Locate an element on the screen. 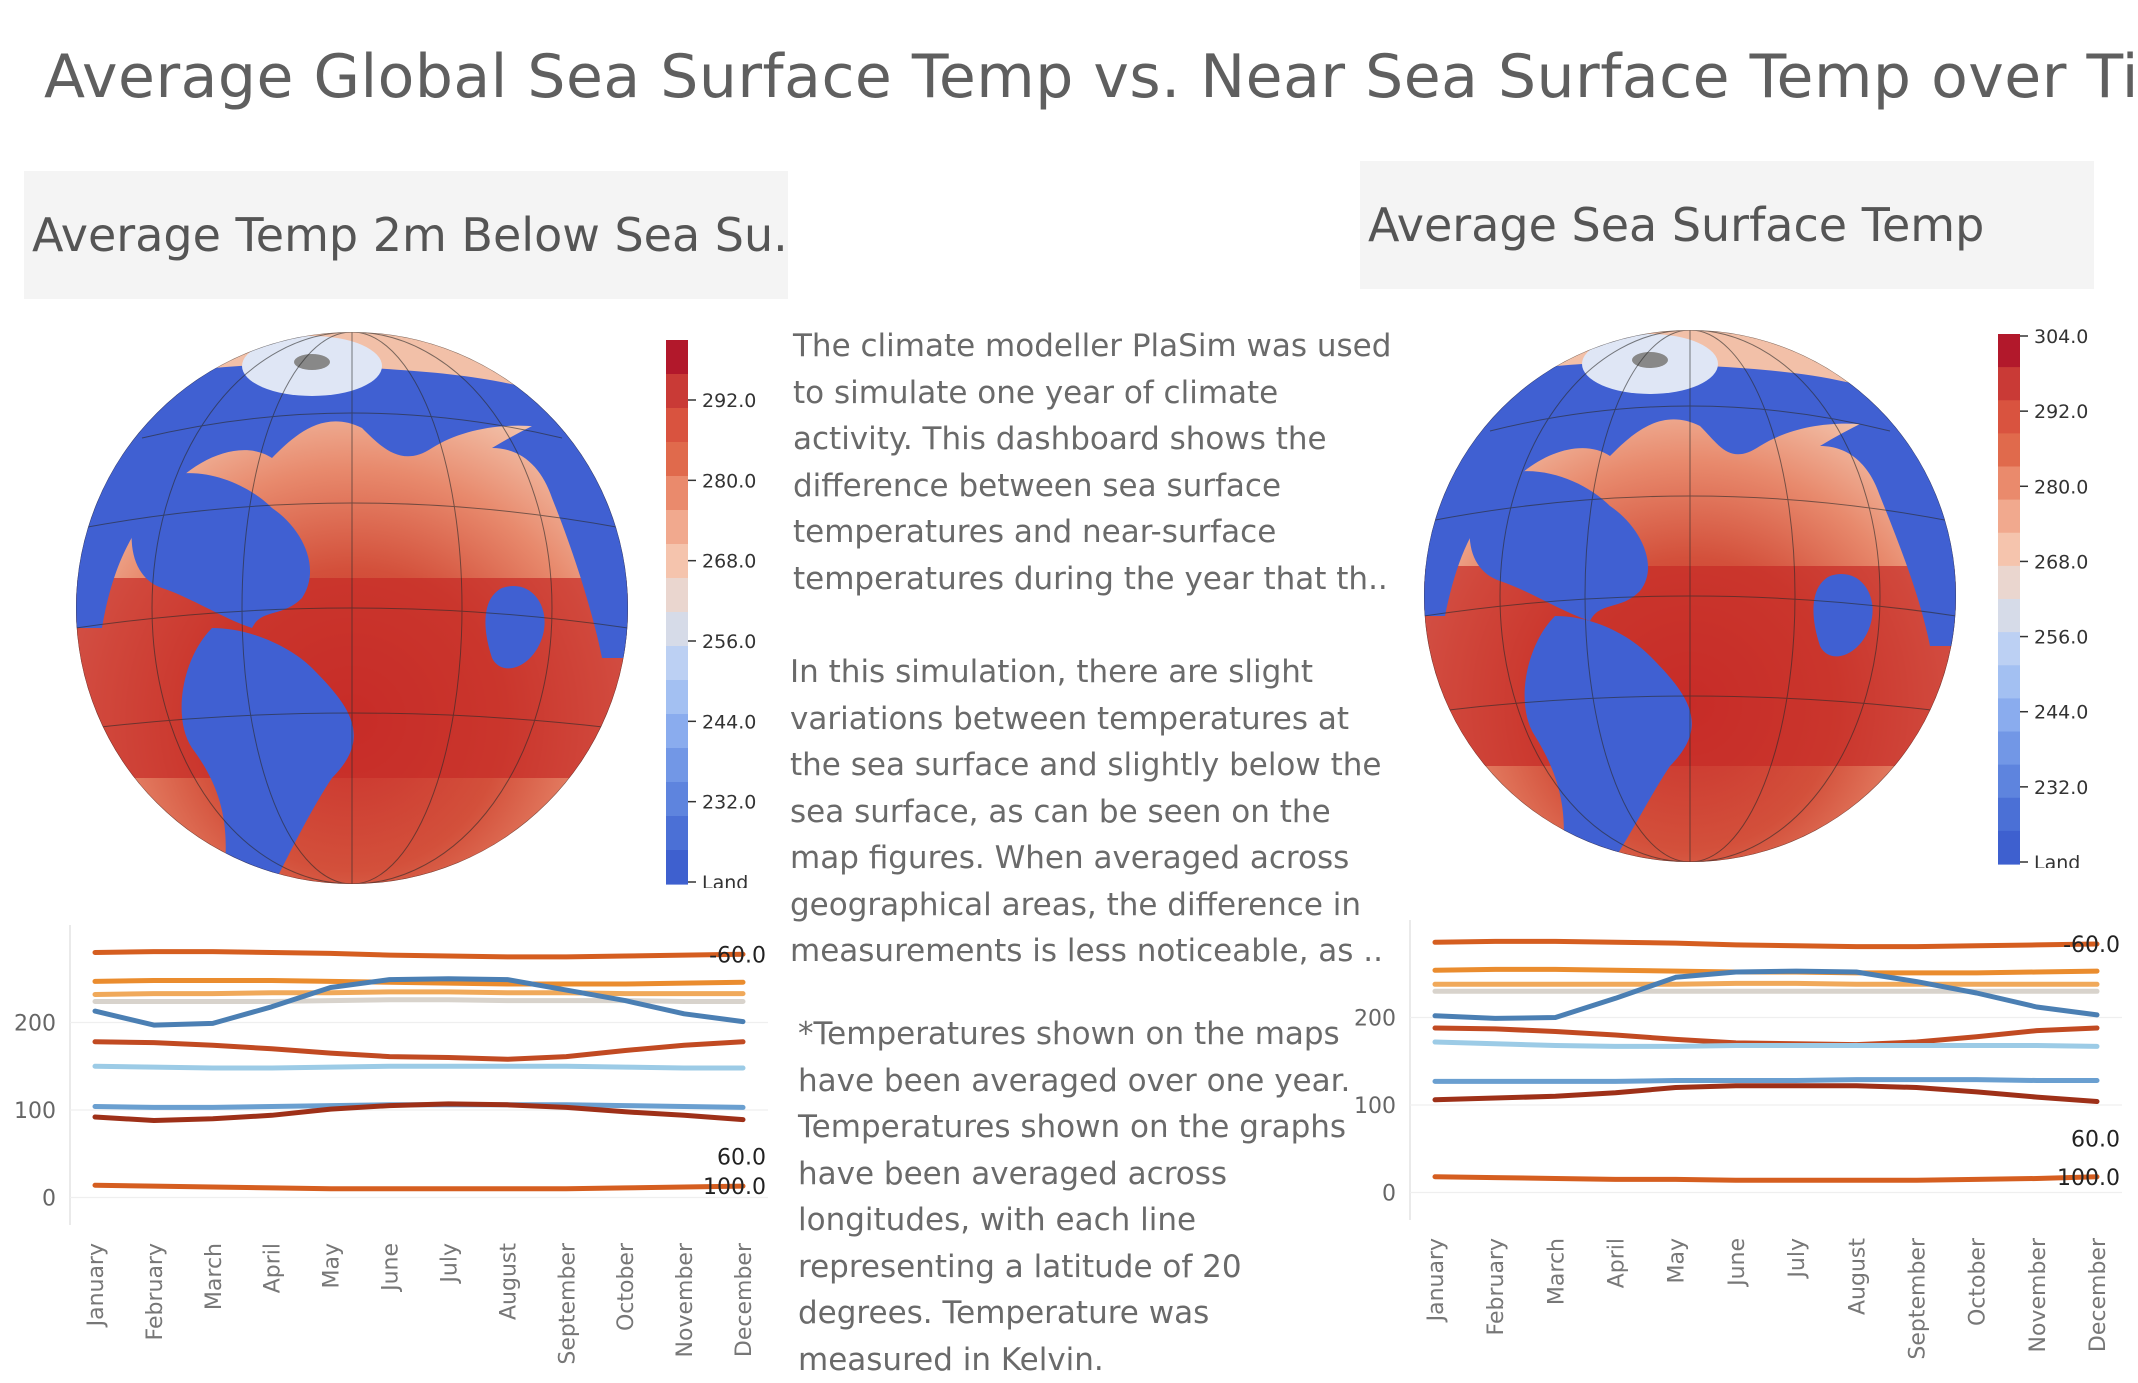 The width and height of the screenshot is (2138, 1383). left-y-tick-label: 0 is located at coordinates (49, 1199).